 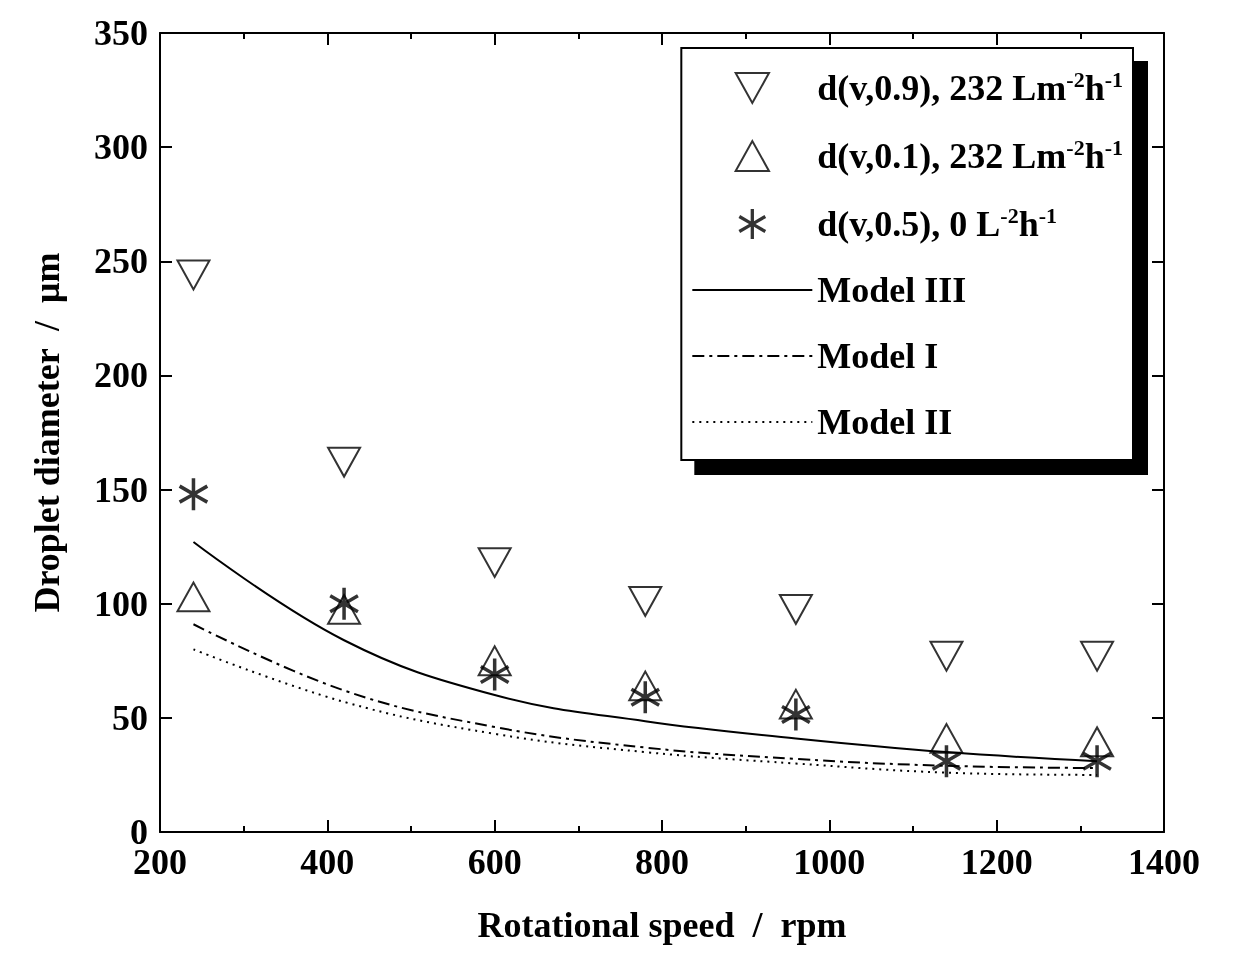 What do you see at coordinates (885, 422) in the screenshot?
I see `legend-label: Model II` at bounding box center [885, 422].